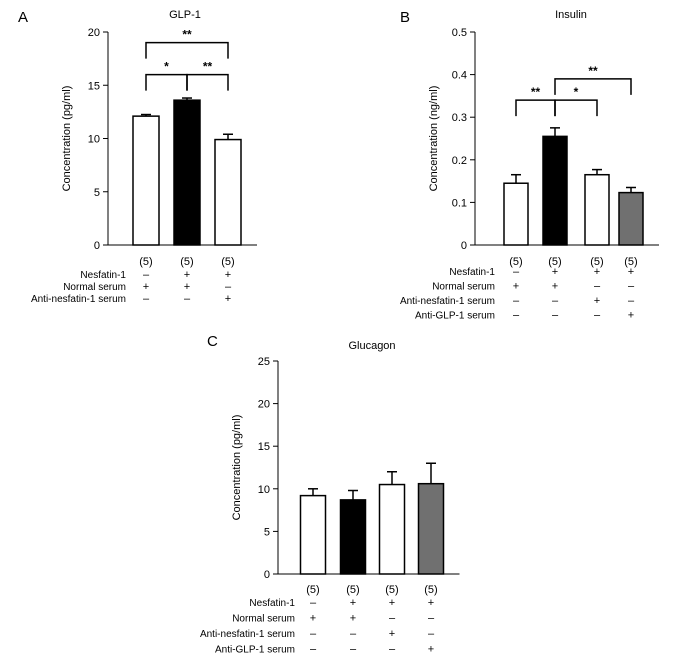  I want to click on chart-title: Glucagon, so click(371, 346).